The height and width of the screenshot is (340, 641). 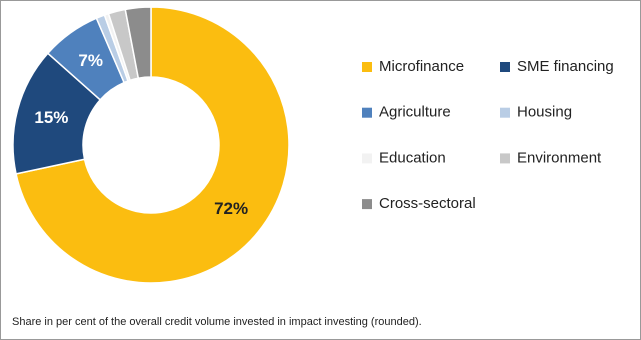 I want to click on legend-label: Housing, so click(x=544, y=112).